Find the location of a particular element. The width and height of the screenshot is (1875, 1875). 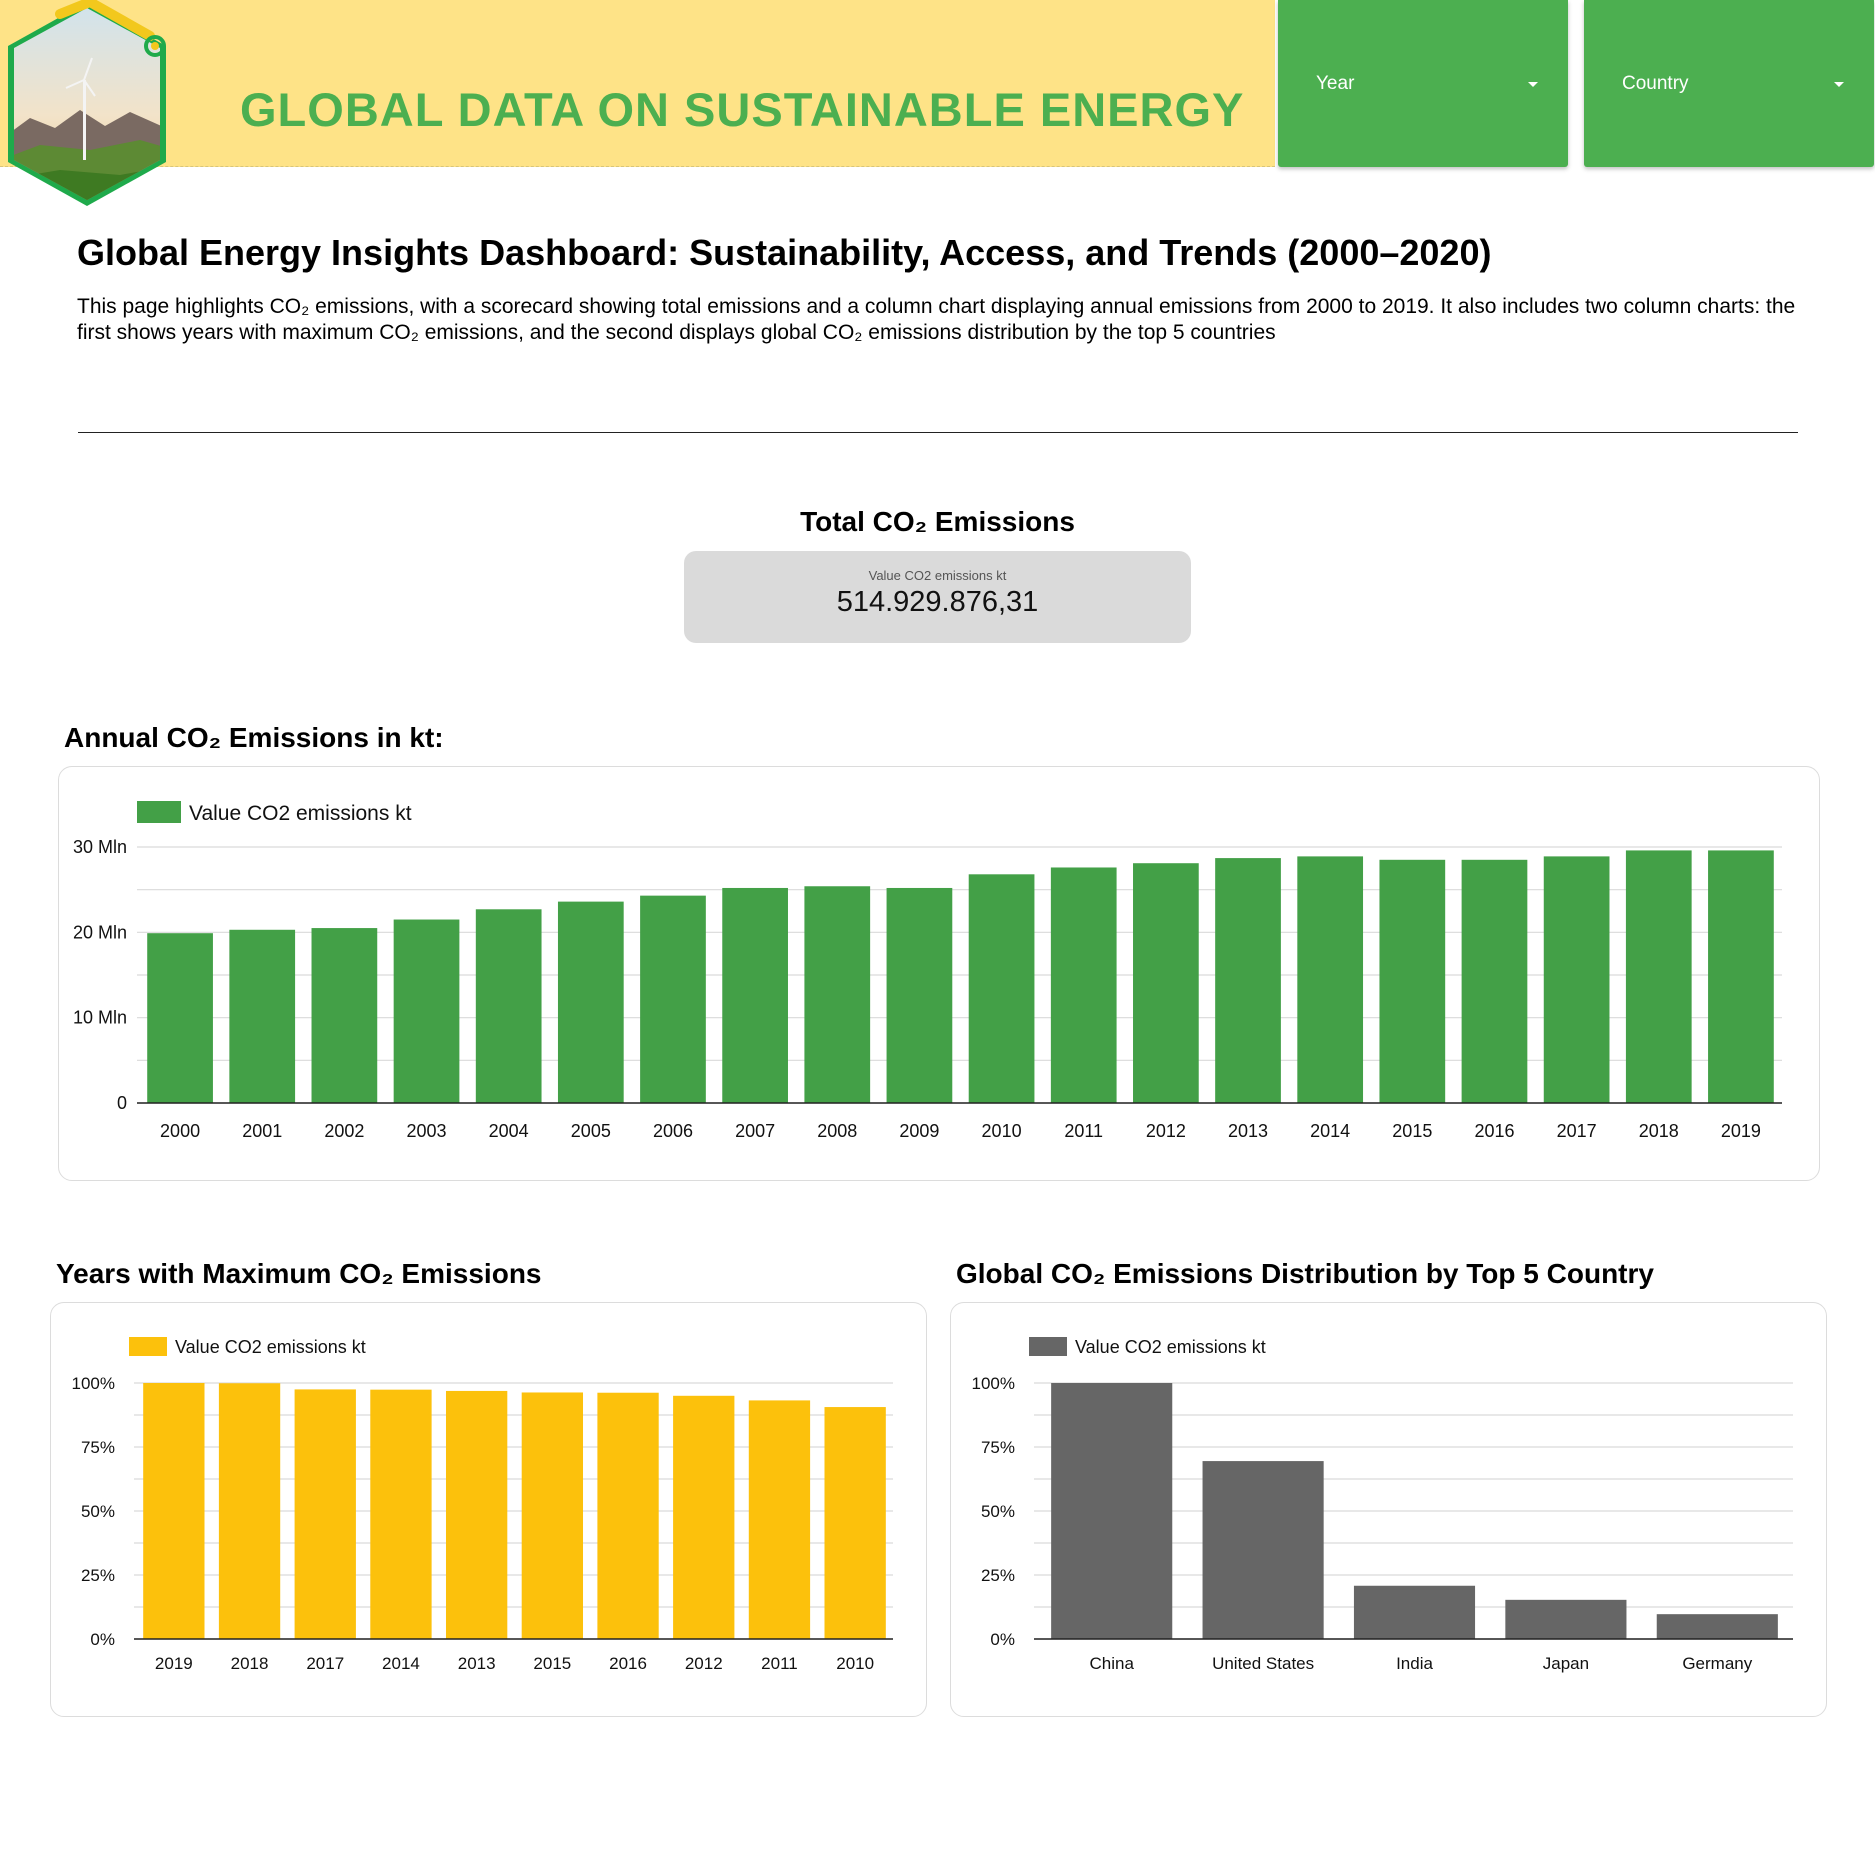

x-tick-label: 2002 is located at coordinates (344, 1131).